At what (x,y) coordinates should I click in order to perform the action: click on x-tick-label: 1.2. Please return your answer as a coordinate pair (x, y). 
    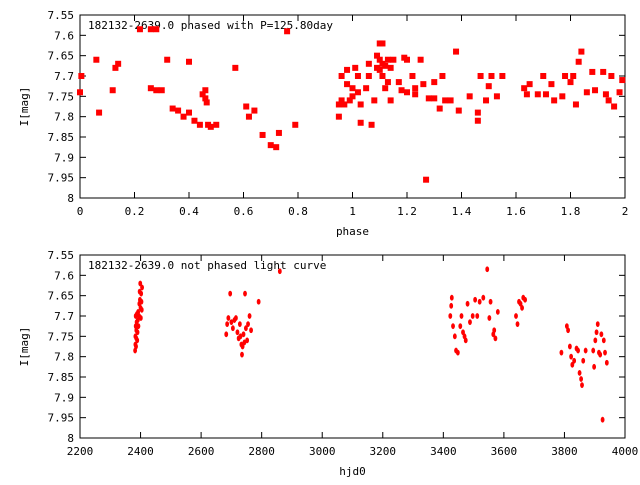
    Looking at the image, I should click on (407, 211).